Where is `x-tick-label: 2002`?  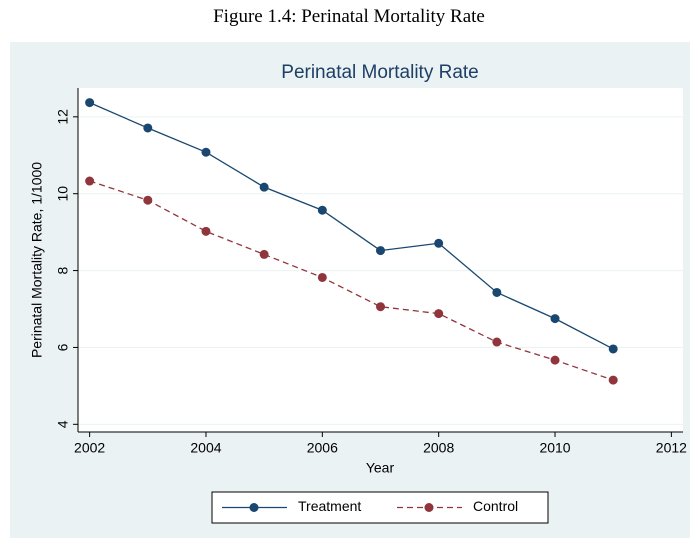
x-tick-label: 2002 is located at coordinates (89, 448).